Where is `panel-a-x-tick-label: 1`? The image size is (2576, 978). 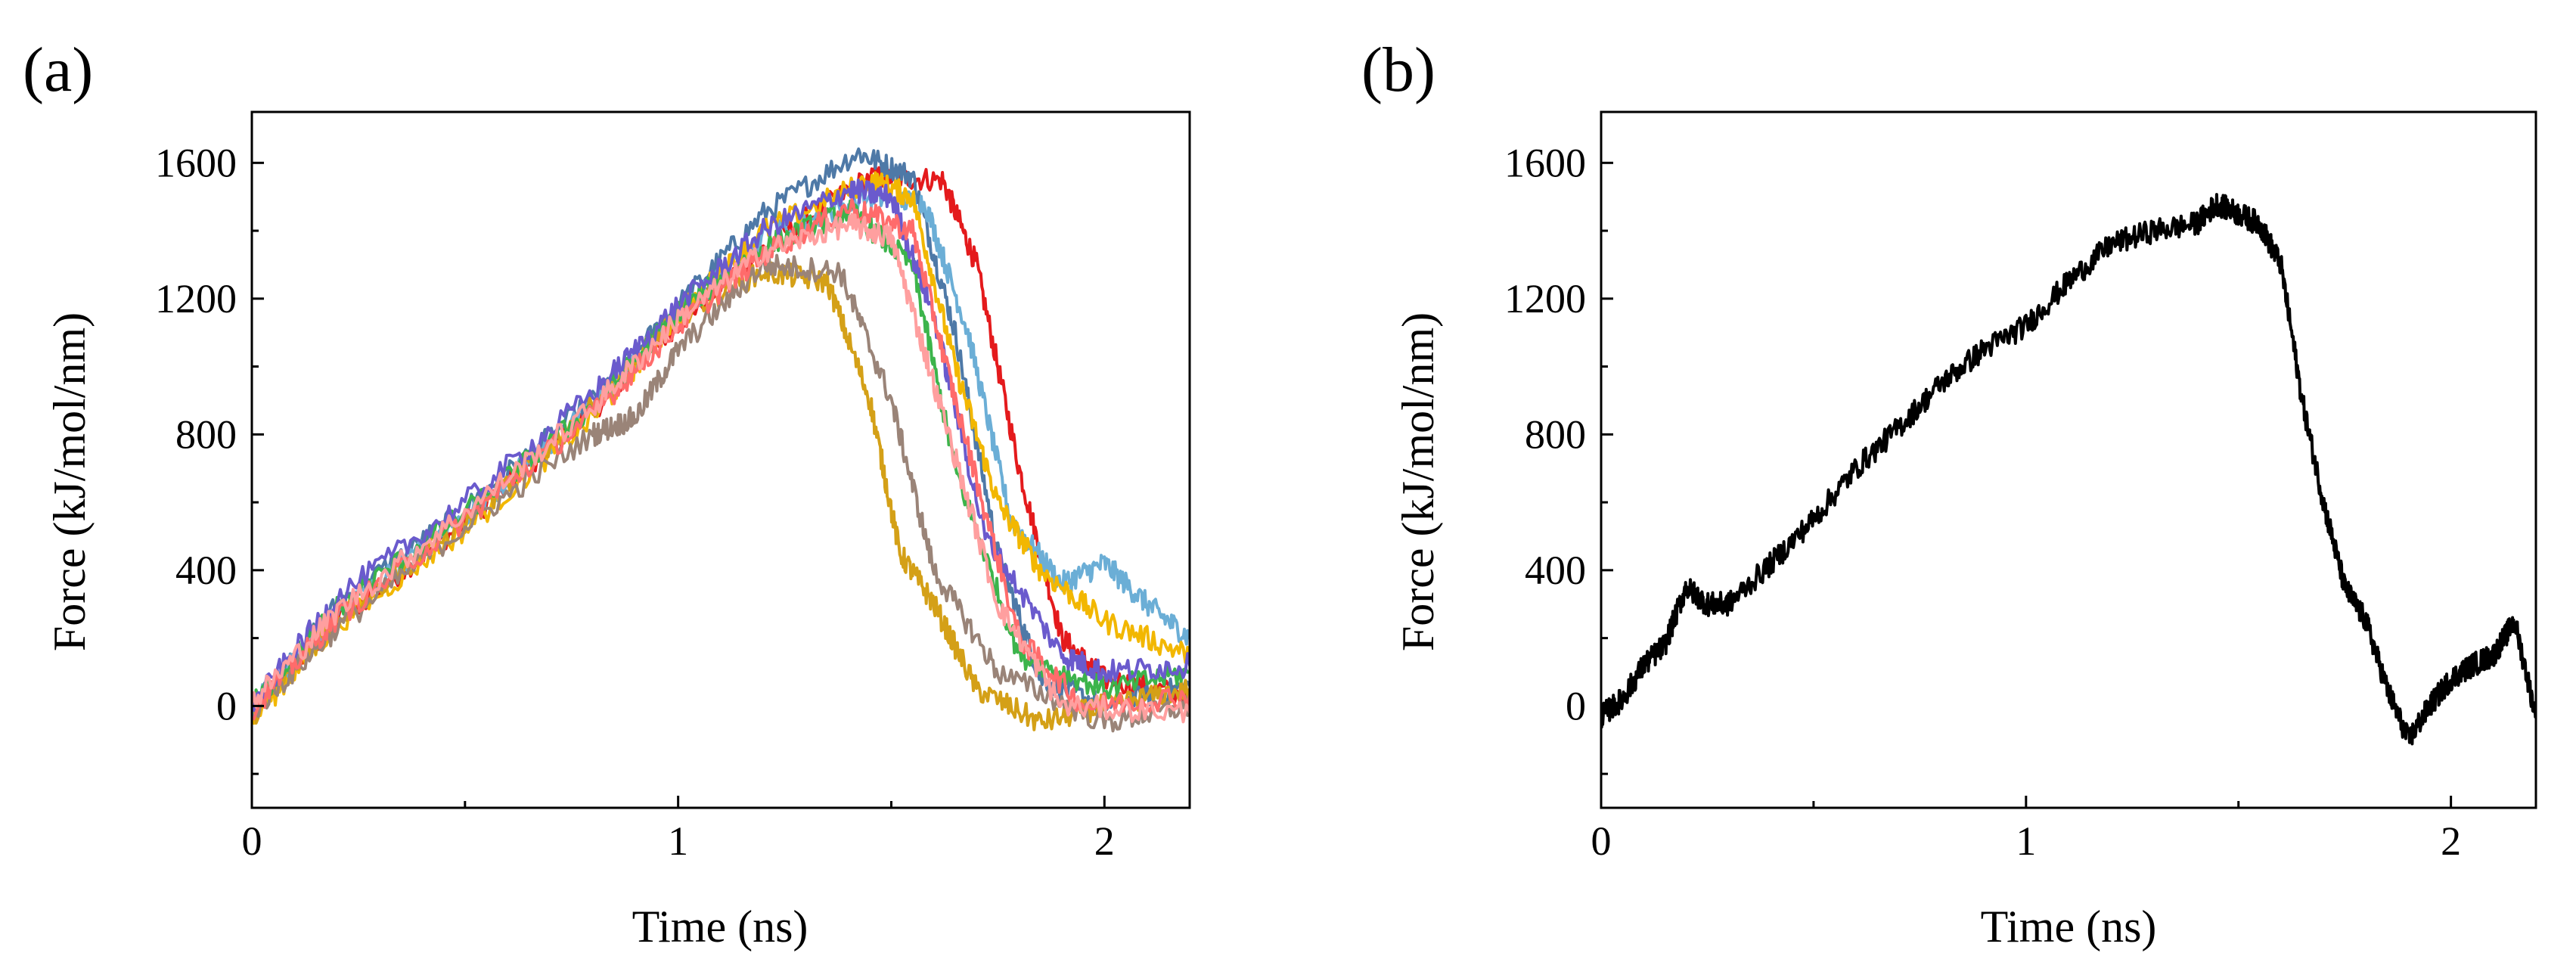 panel-a-x-tick-label: 1 is located at coordinates (678, 841).